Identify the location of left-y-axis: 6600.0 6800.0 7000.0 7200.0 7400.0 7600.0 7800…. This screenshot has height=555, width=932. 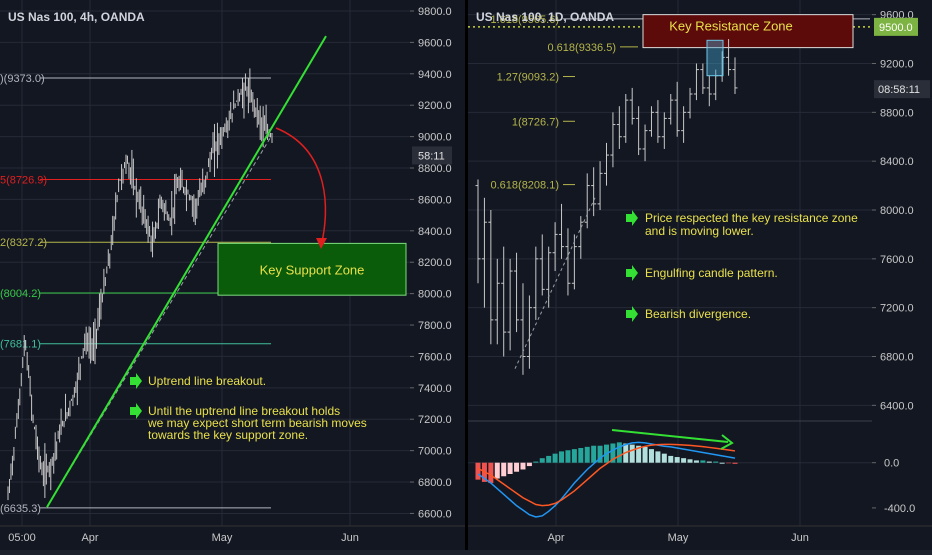
(437, 275).